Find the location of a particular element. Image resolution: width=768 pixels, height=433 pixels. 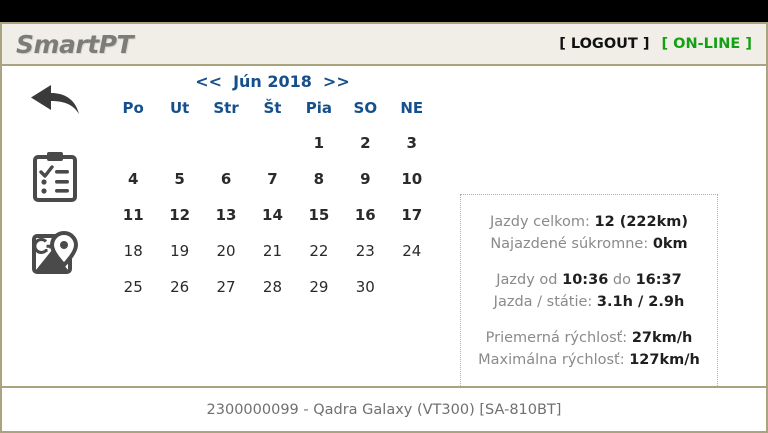

stat-label: Jazda / státie: is located at coordinates (545, 302).